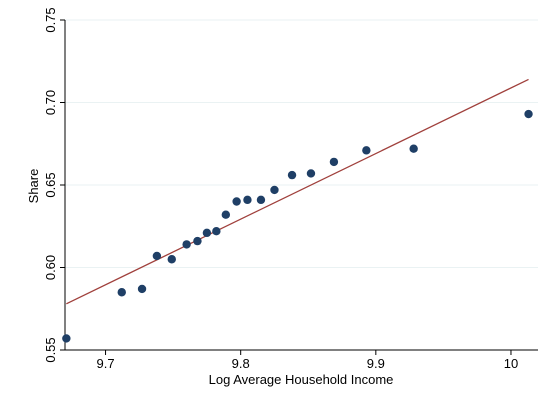 This screenshot has width=547, height=396. I want to click on x-axis-title: Log Average Household Income, so click(301, 379).